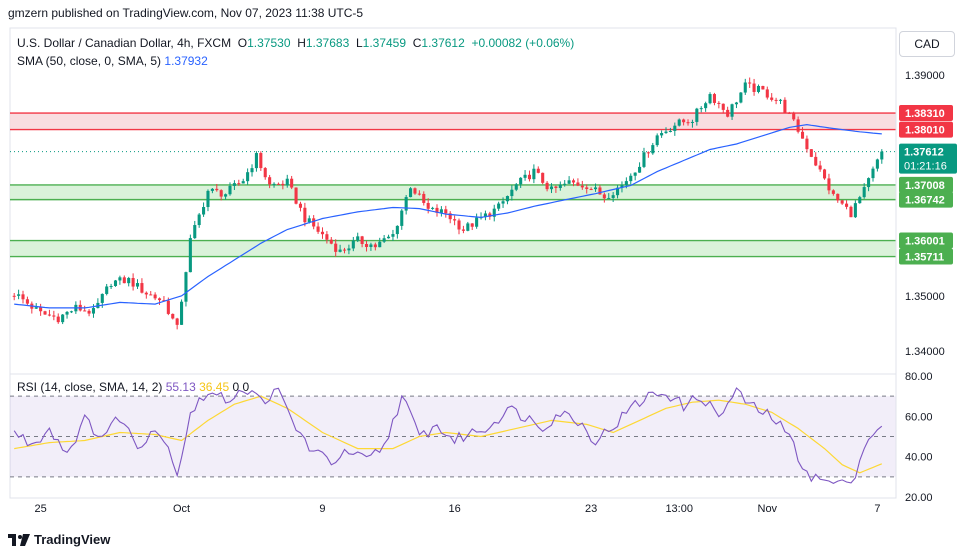  What do you see at coordinates (919, 437) in the screenshot?
I see `rsi-axis: 20.00 40.00 60.00 80.00` at bounding box center [919, 437].